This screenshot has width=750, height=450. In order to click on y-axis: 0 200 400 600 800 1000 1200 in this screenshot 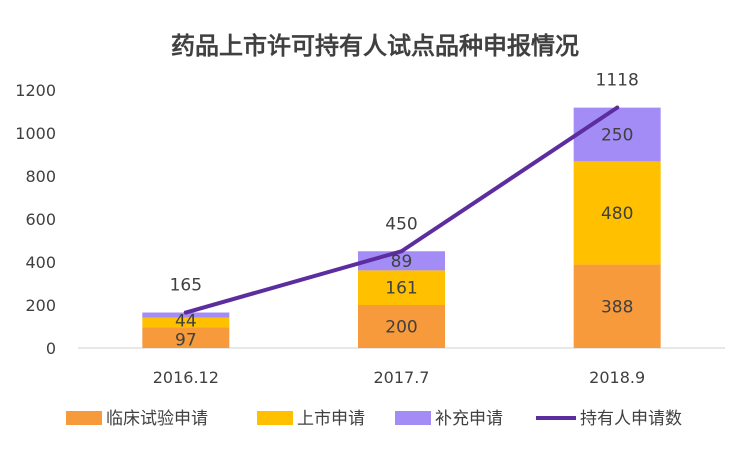, I will do `click(35, 219)`.